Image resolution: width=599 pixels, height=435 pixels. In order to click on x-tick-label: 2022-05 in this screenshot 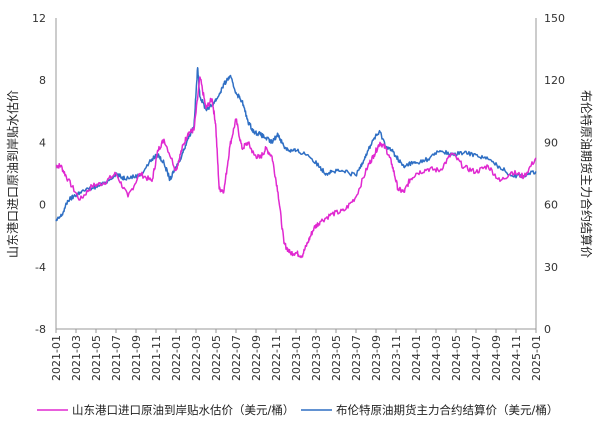, I will do `click(216, 358)`.